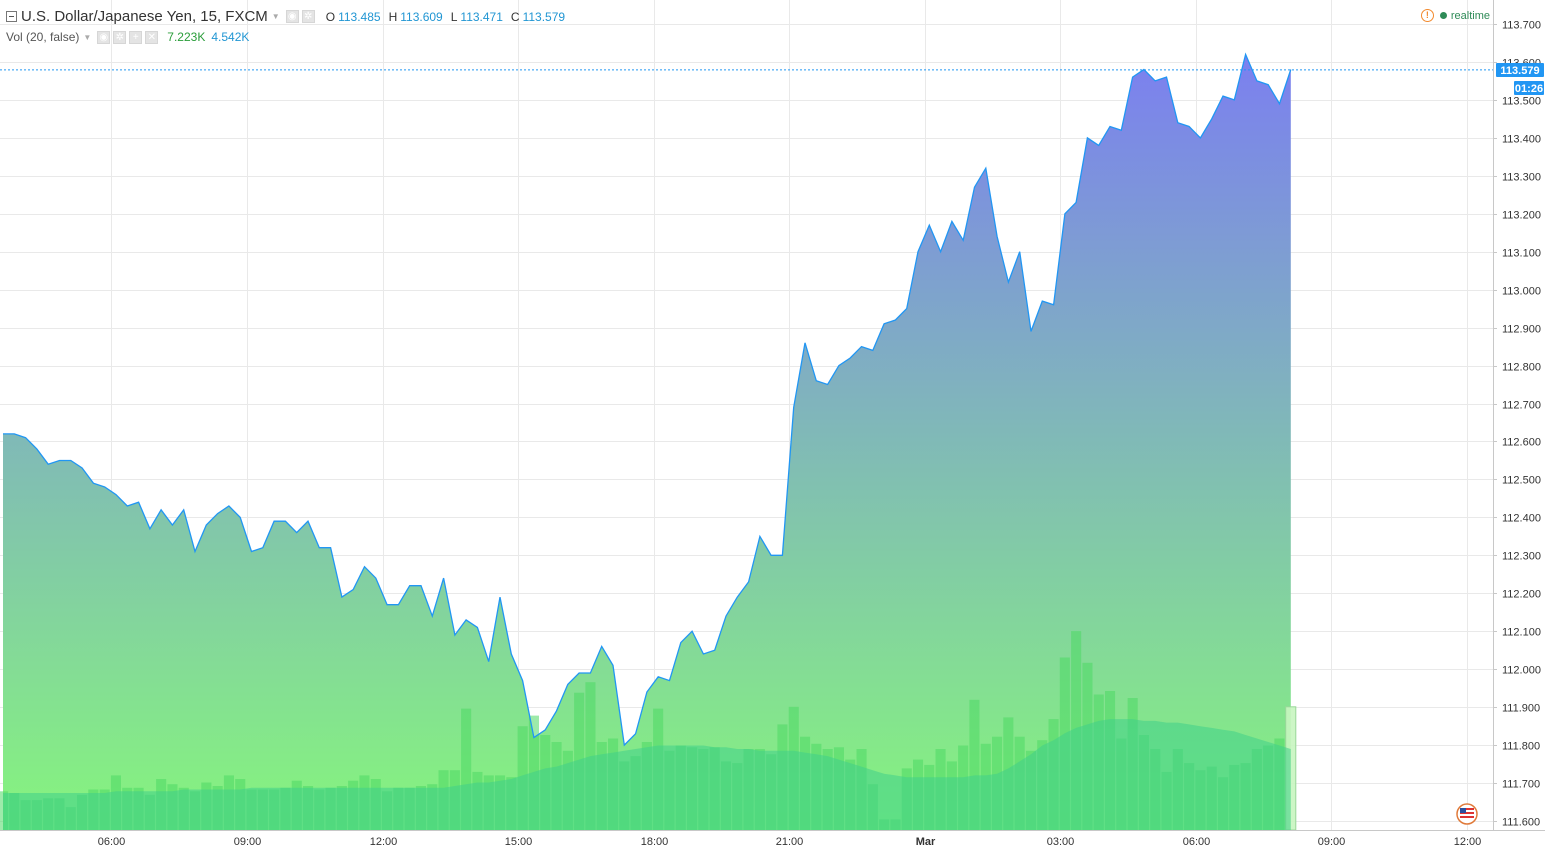 This screenshot has height=851, width=1545. Describe the element at coordinates (1521, 216) in the screenshot. I see `y-tick-label: 113.200` at that location.